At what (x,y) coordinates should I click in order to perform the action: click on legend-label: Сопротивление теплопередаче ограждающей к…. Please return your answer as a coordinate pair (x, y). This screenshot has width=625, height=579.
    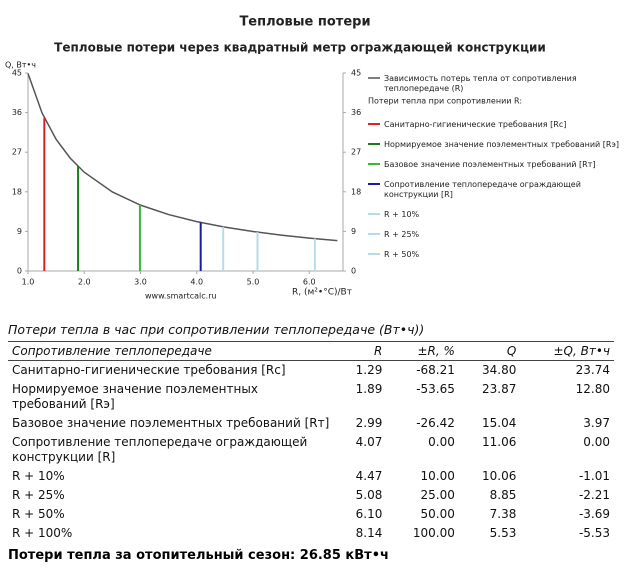
    Looking at the image, I should click on (482, 189).